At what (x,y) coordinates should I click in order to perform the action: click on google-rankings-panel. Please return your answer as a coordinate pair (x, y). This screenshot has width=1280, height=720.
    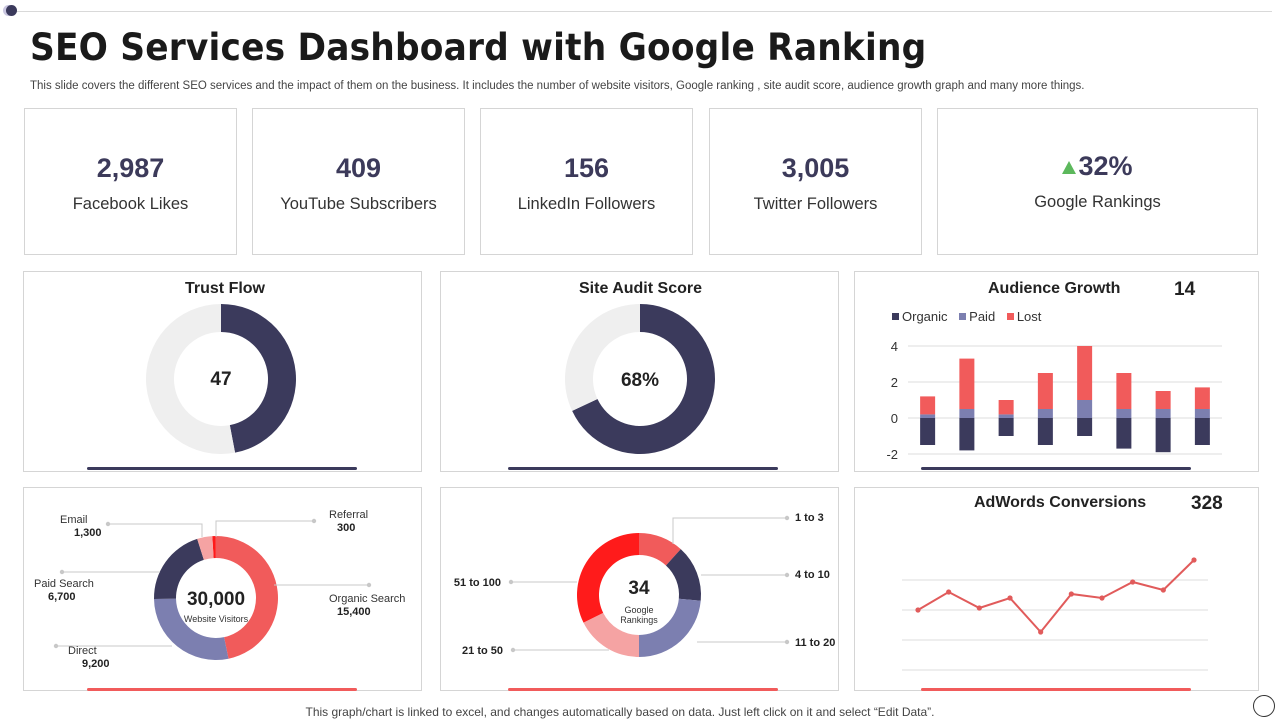
    Looking at the image, I should click on (639, 589).